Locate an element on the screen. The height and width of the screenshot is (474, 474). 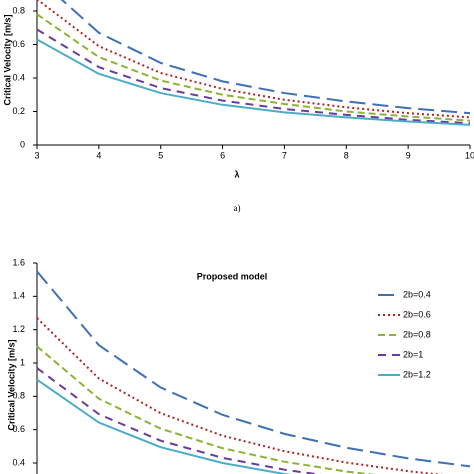
legend-label: 2b=1.2 is located at coordinates (417, 374).